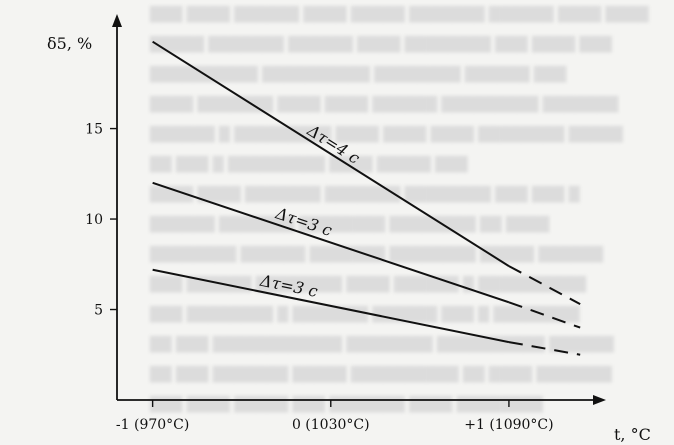 This screenshot has height=445, width=674. Describe the element at coordinates (152, 425) in the screenshot. I see `x-tick-label-0: -1 (970°C)` at that location.